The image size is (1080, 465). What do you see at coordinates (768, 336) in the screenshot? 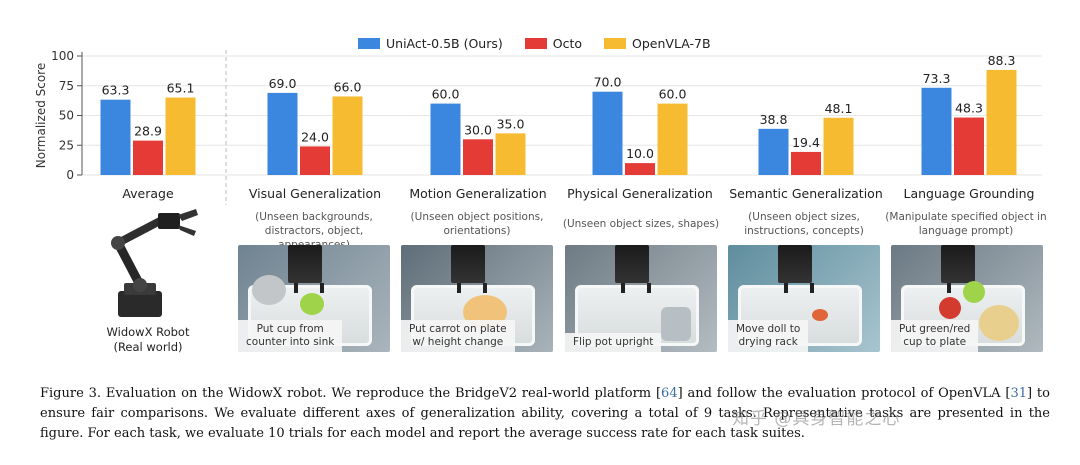
I see `task-label: Move doll to drying rack` at bounding box center [768, 336].